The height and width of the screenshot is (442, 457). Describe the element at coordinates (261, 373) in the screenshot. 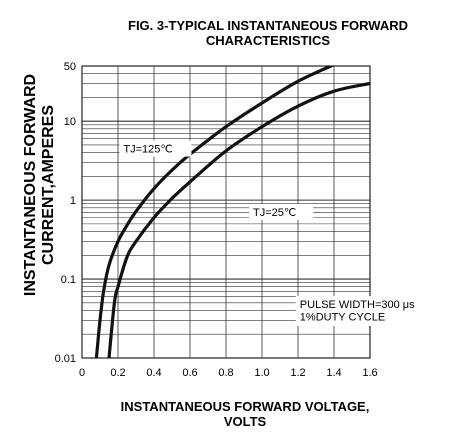

I see `x-tick-label: 1.0` at that location.